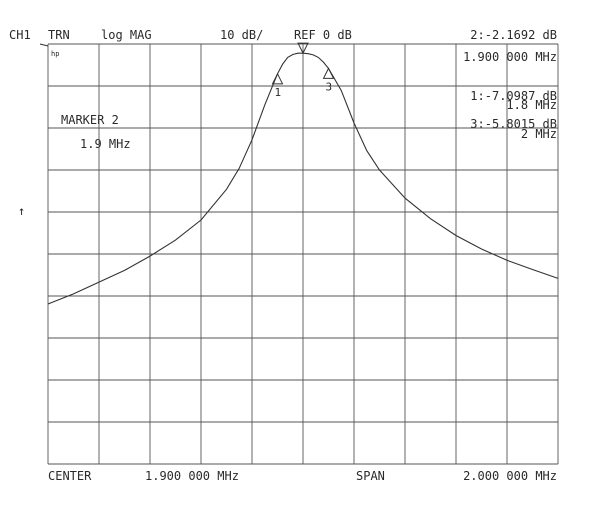 Image resolution: width=600 pixels, height=519 pixels. I want to click on marker-1: 1, so click(277, 85).